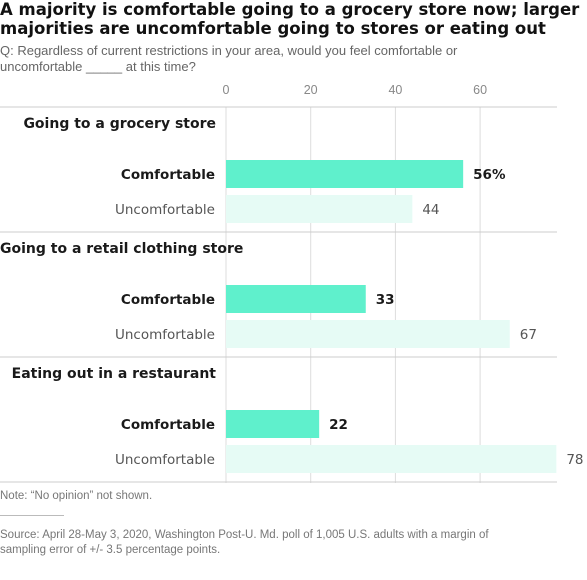 The image size is (587, 580). I want to click on x-tick-label: 40, so click(395, 90).